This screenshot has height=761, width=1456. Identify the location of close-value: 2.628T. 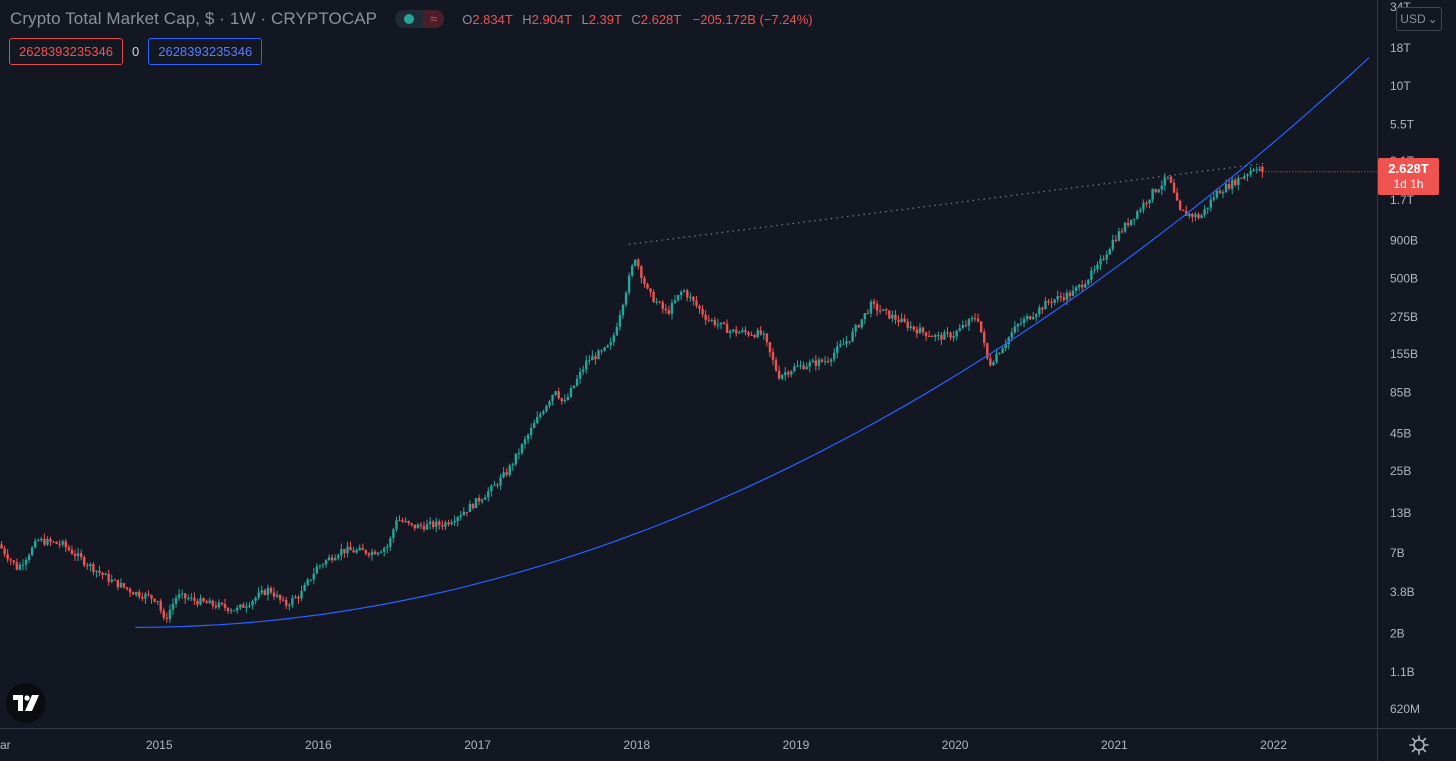
(660, 19).